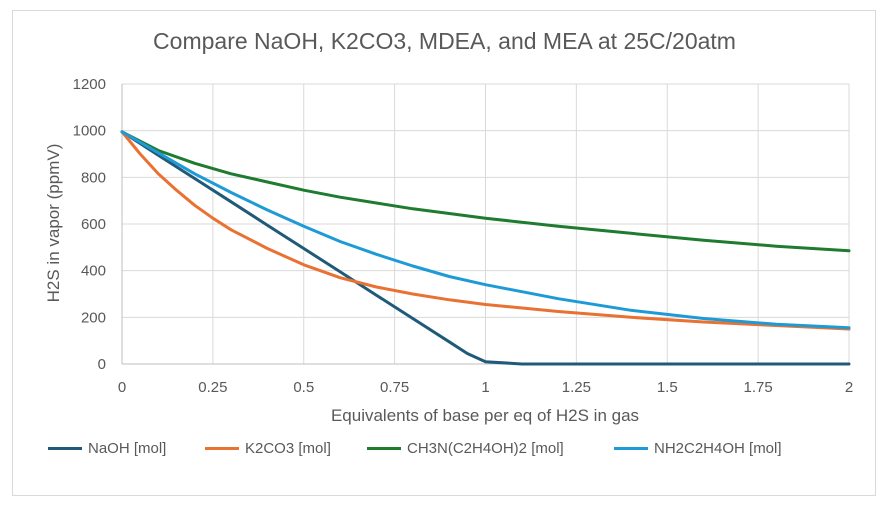 This screenshot has height=508, width=889. Describe the element at coordinates (93, 271) in the screenshot. I see `y-tick-label: 400` at that location.